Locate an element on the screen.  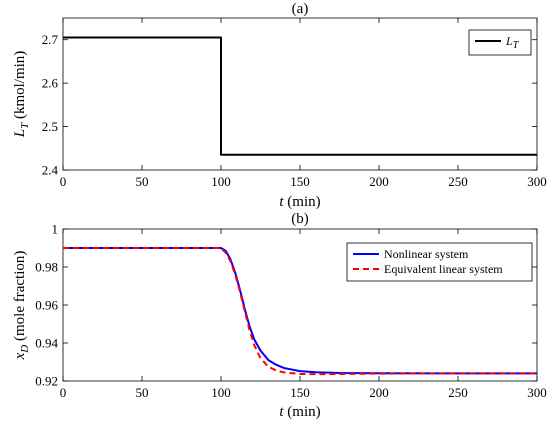
y-tick-label: 0.92 is located at coordinates (46, 381).